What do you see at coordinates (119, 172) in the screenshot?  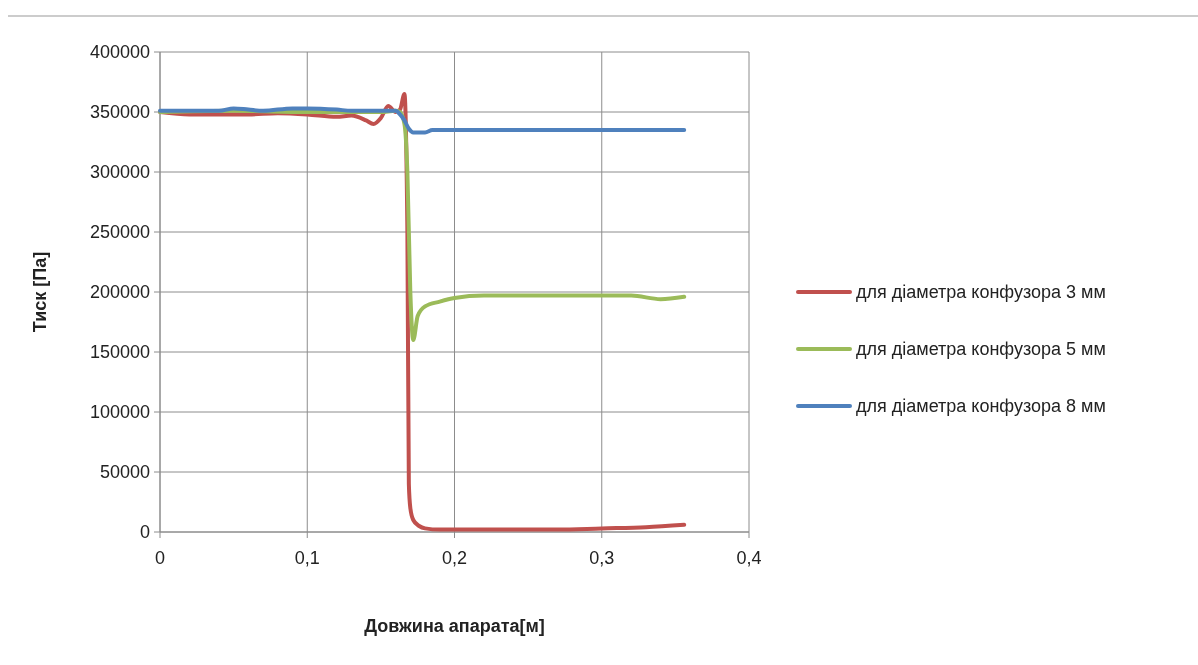 I see `y-tick-label: 300000` at bounding box center [119, 172].